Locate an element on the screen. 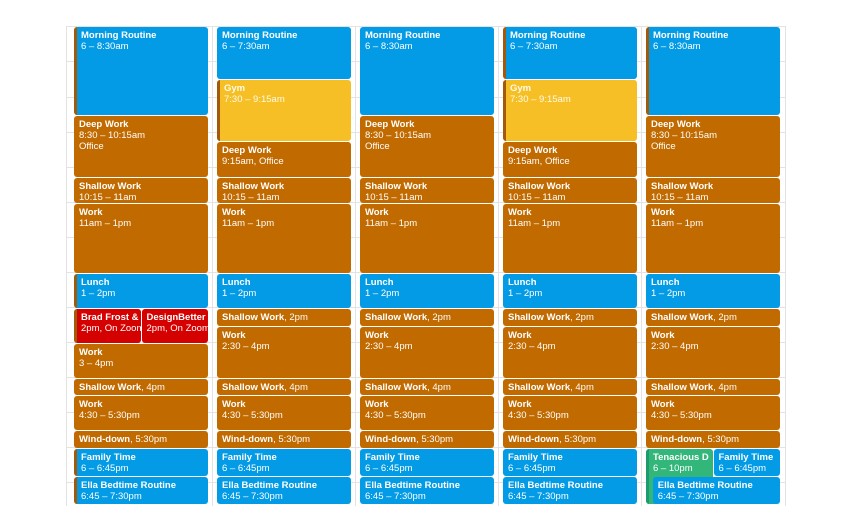  event-time: 2:30 – 4pm is located at coordinates (246, 346).